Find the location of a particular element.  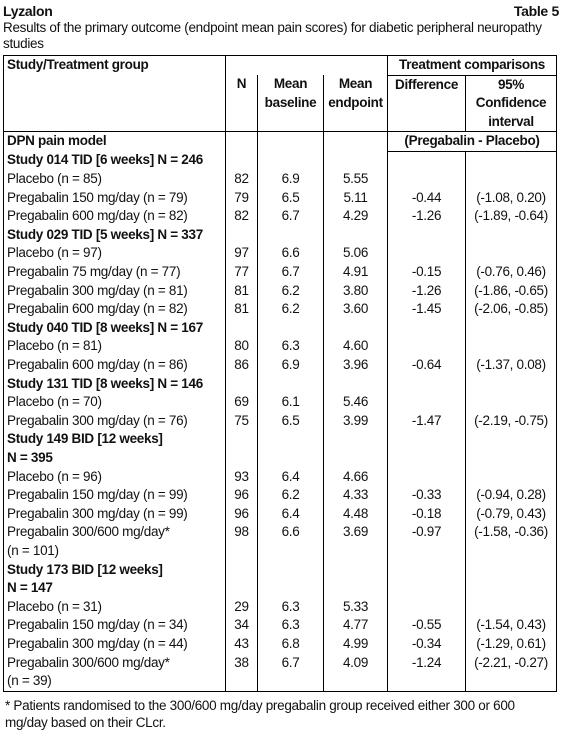

value-cell: 5.55 is located at coordinates (355, 179).